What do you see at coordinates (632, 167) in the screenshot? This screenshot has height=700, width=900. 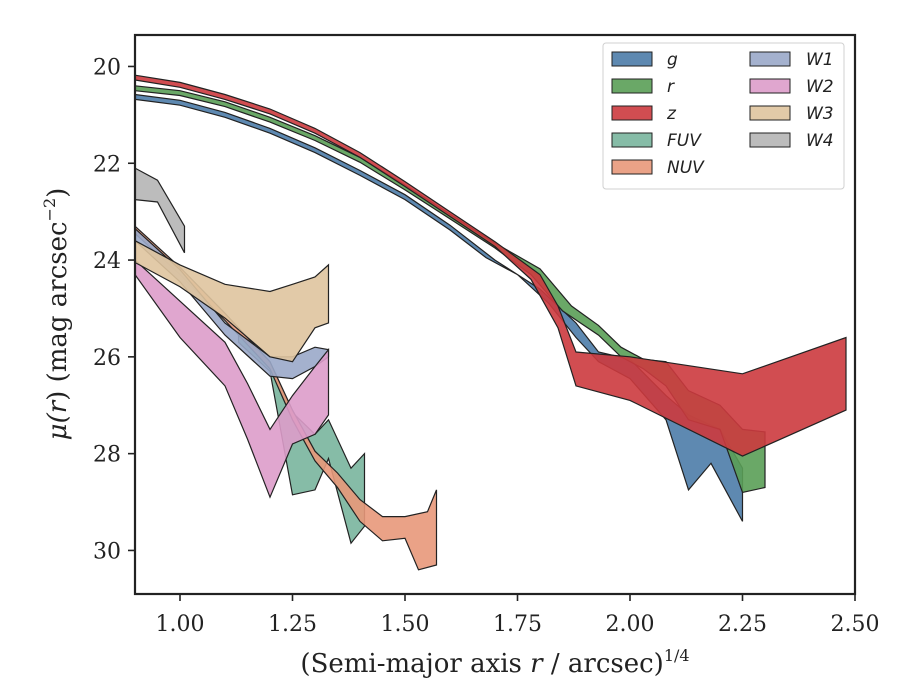 I see `legend-swatch-nuv` at bounding box center [632, 167].